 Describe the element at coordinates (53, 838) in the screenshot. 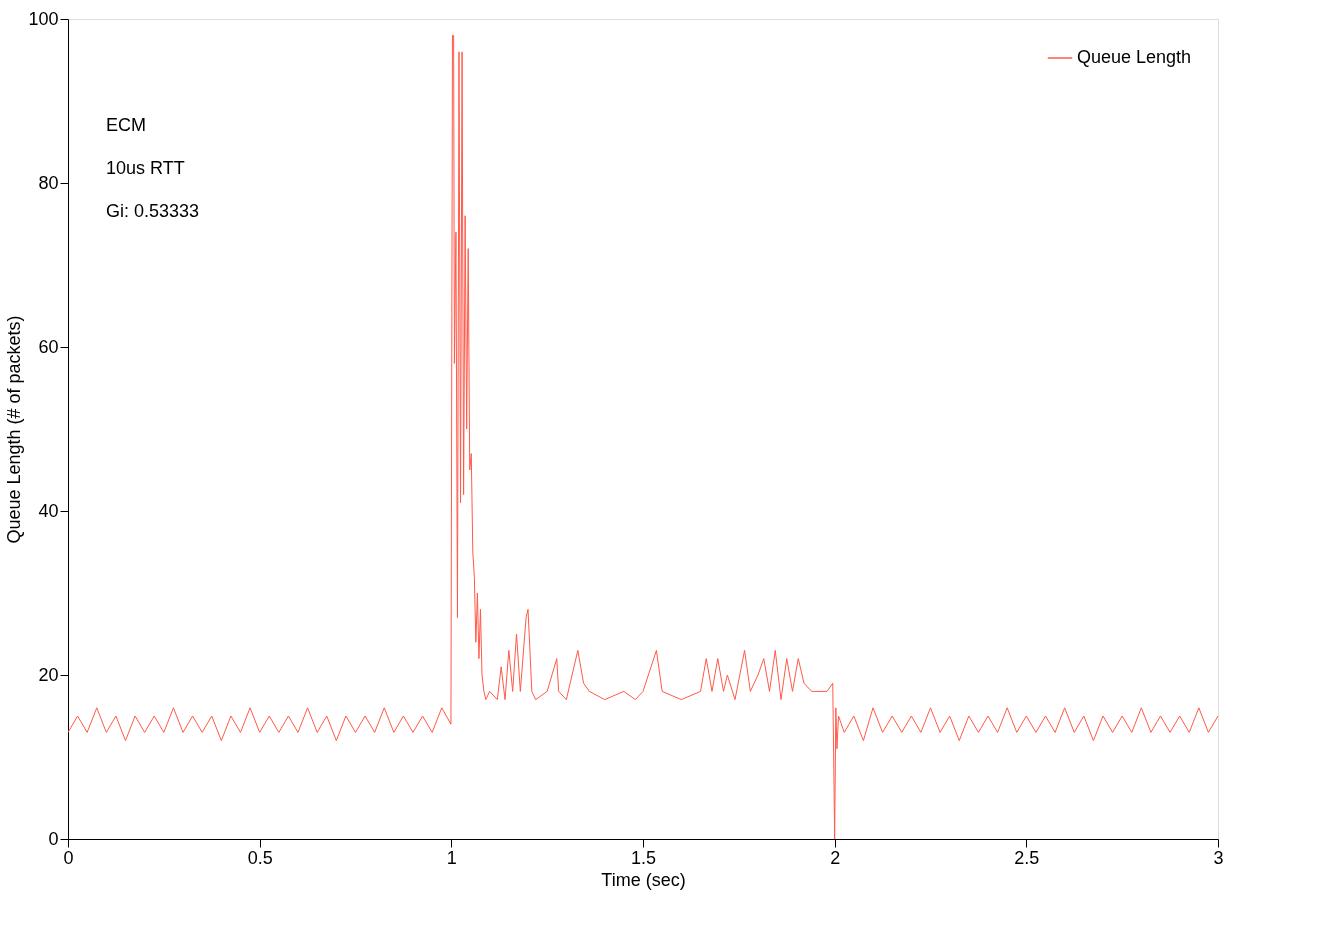

I see `y-tick-label: 0` at that location.